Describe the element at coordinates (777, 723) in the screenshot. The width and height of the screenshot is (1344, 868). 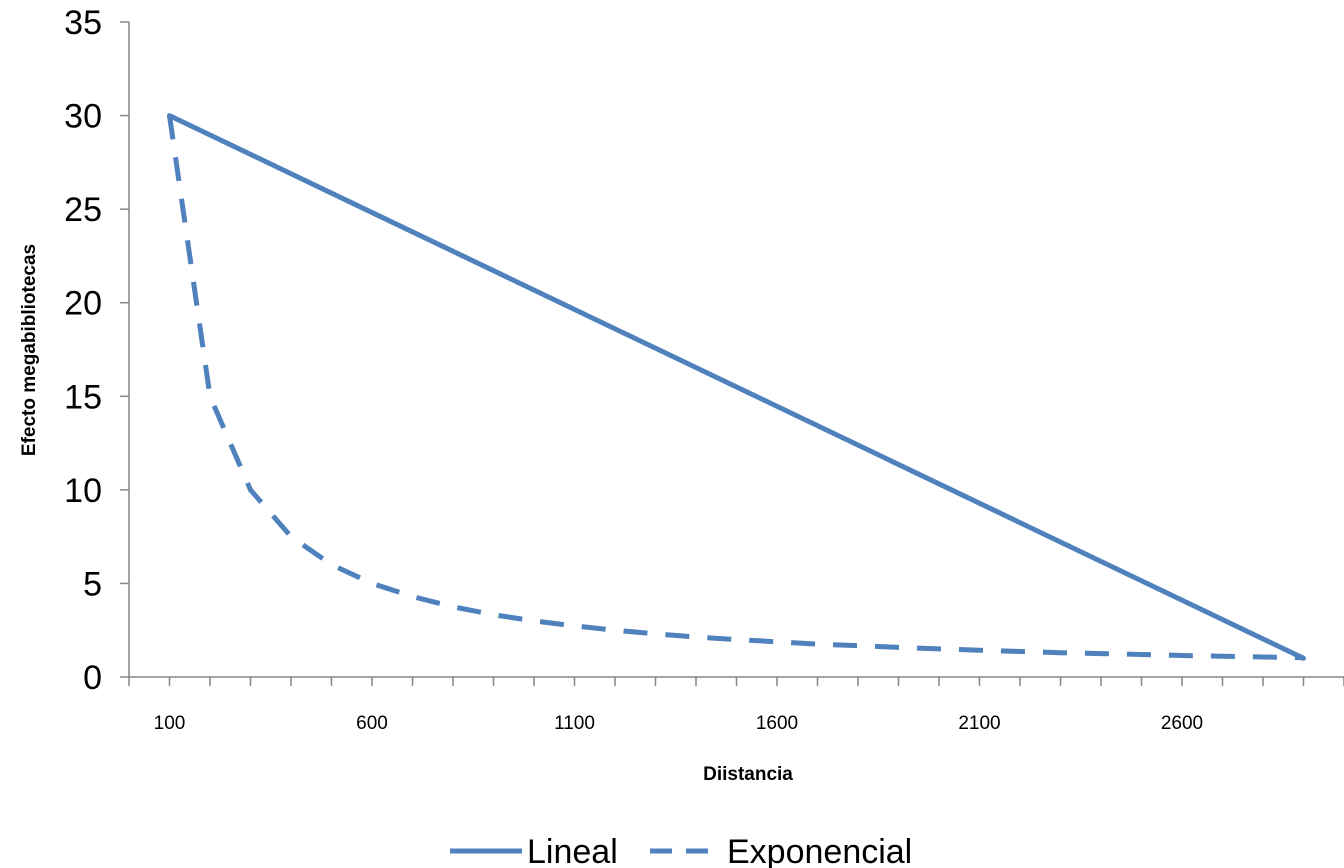
I see `x-tick-label: 1600` at that location.